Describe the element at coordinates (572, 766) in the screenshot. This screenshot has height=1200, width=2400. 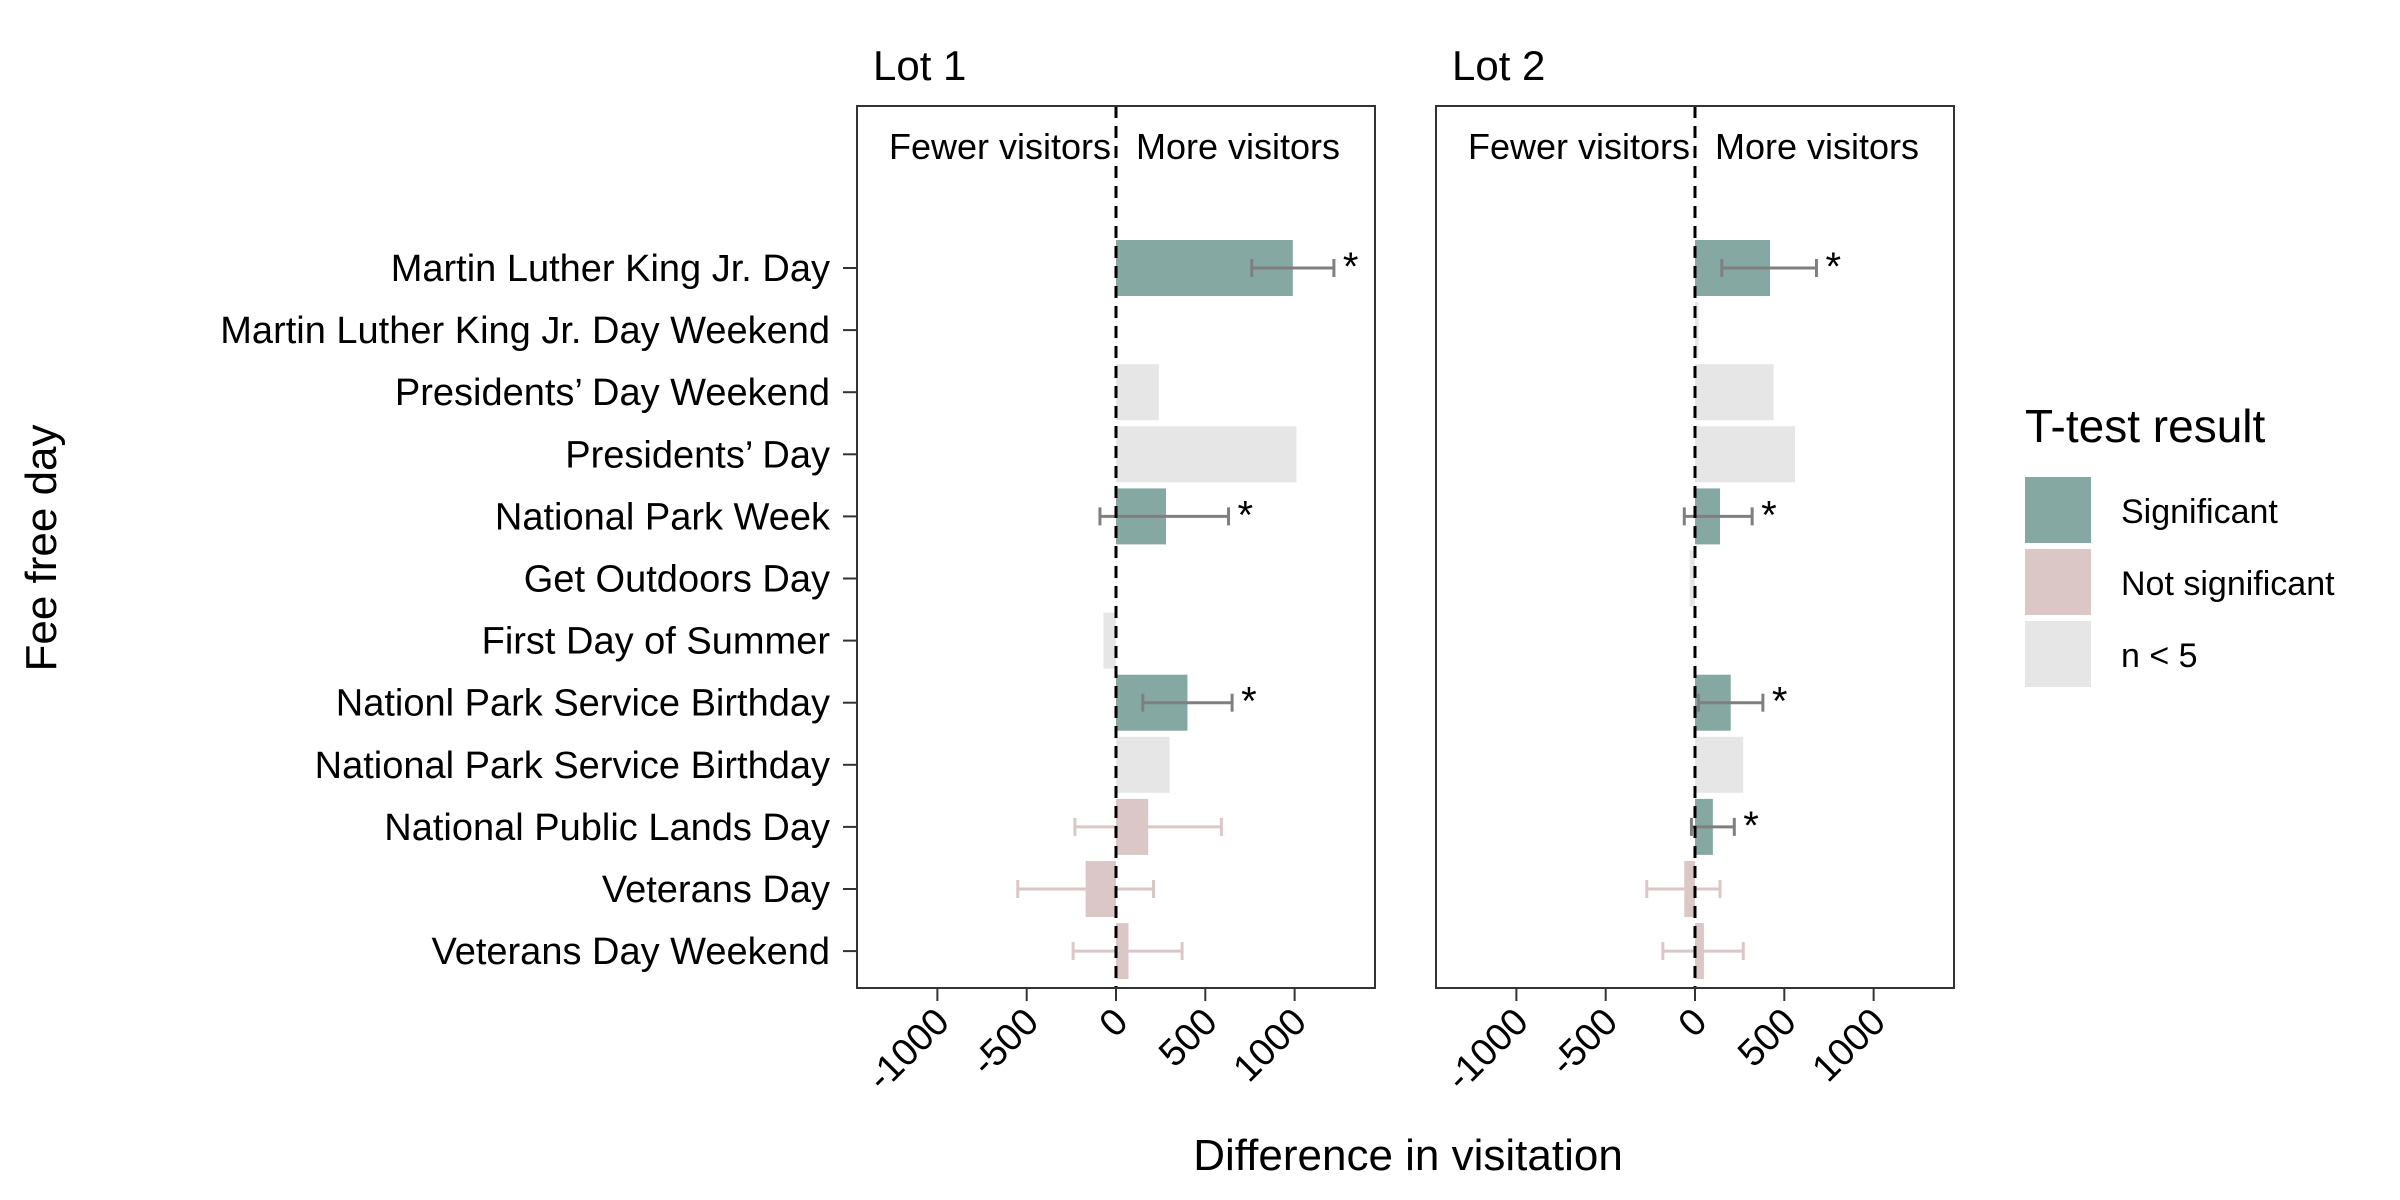
I see `y-tick-label: National Park Service Birthday` at that location.